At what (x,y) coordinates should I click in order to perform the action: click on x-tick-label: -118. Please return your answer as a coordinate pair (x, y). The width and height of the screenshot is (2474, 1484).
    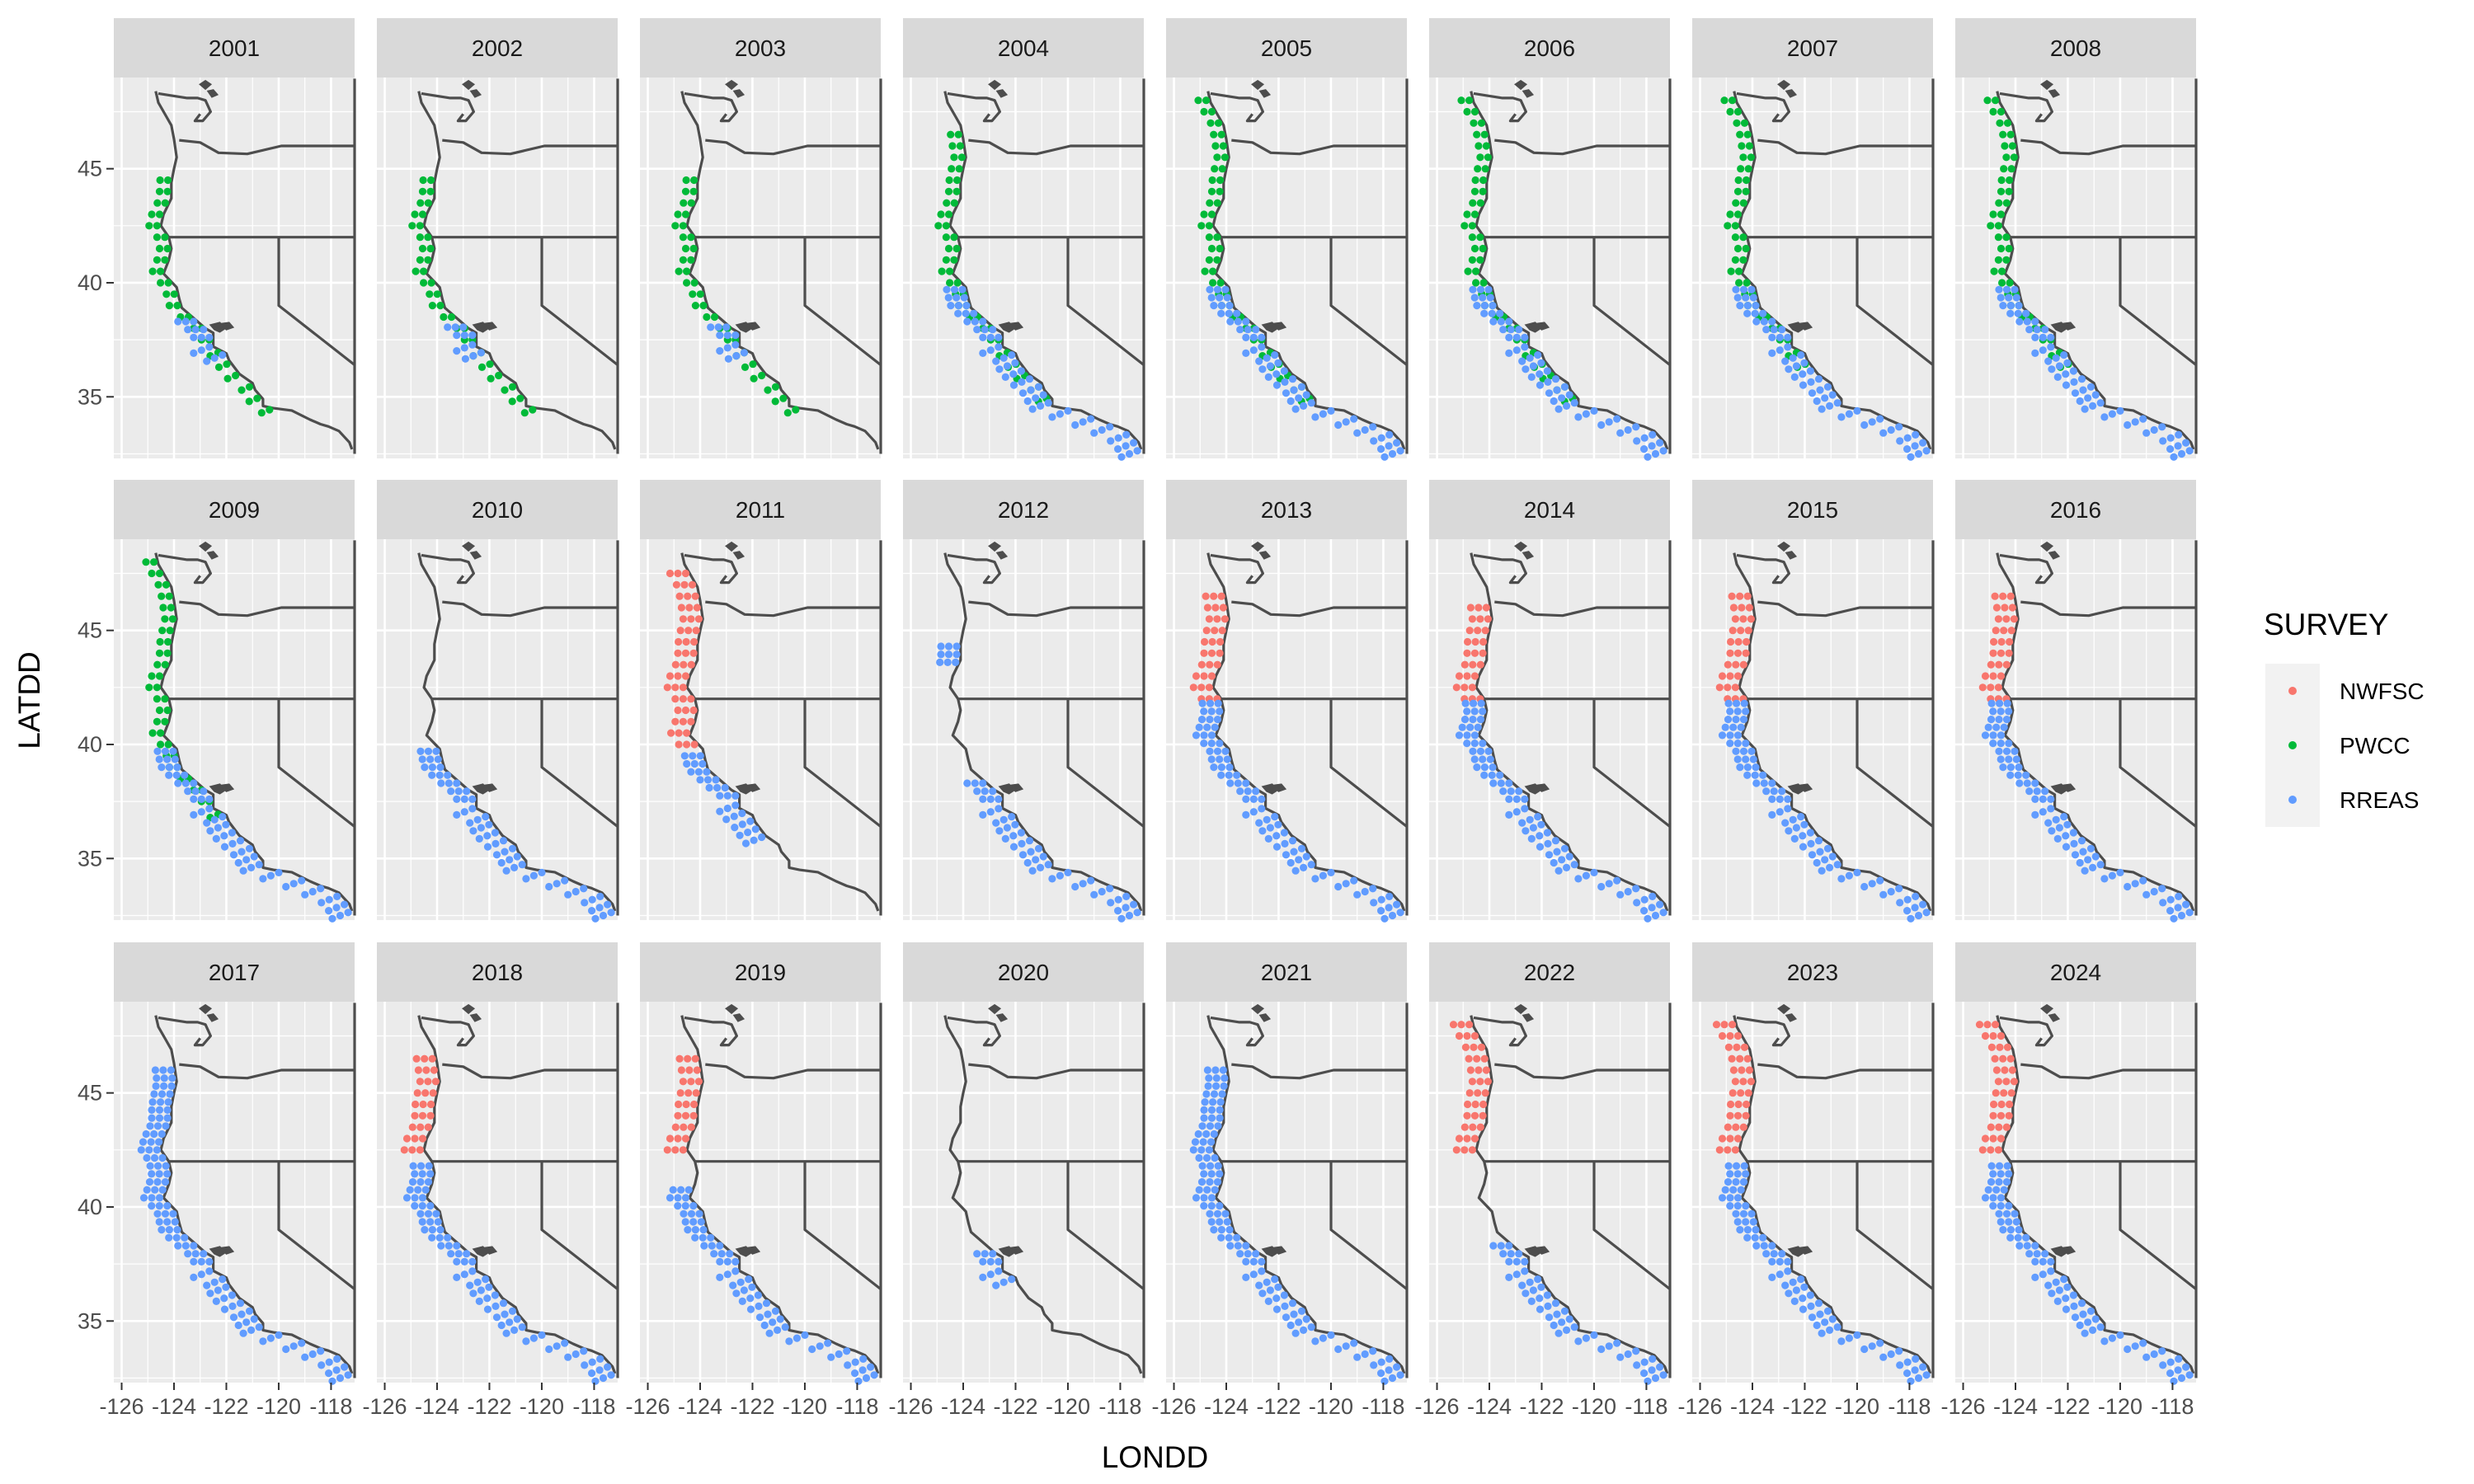
    Looking at the image, I should click on (1909, 1406).